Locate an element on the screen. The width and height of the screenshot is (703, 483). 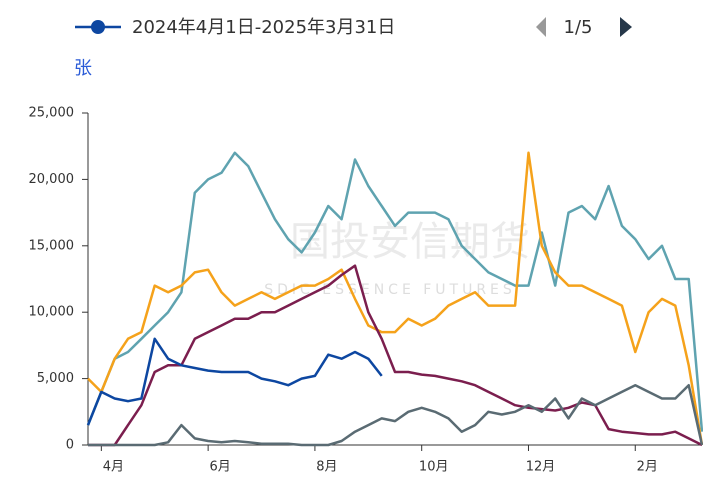
y-tick-label: 5,000 is located at coordinates (55, 378).